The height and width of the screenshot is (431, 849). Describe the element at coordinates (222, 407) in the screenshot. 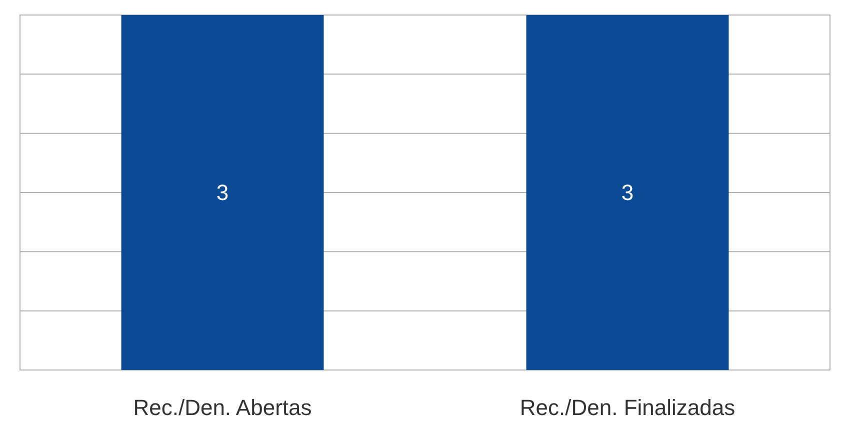

I see `x-tick-label: Rec./Den. Abertas` at that location.